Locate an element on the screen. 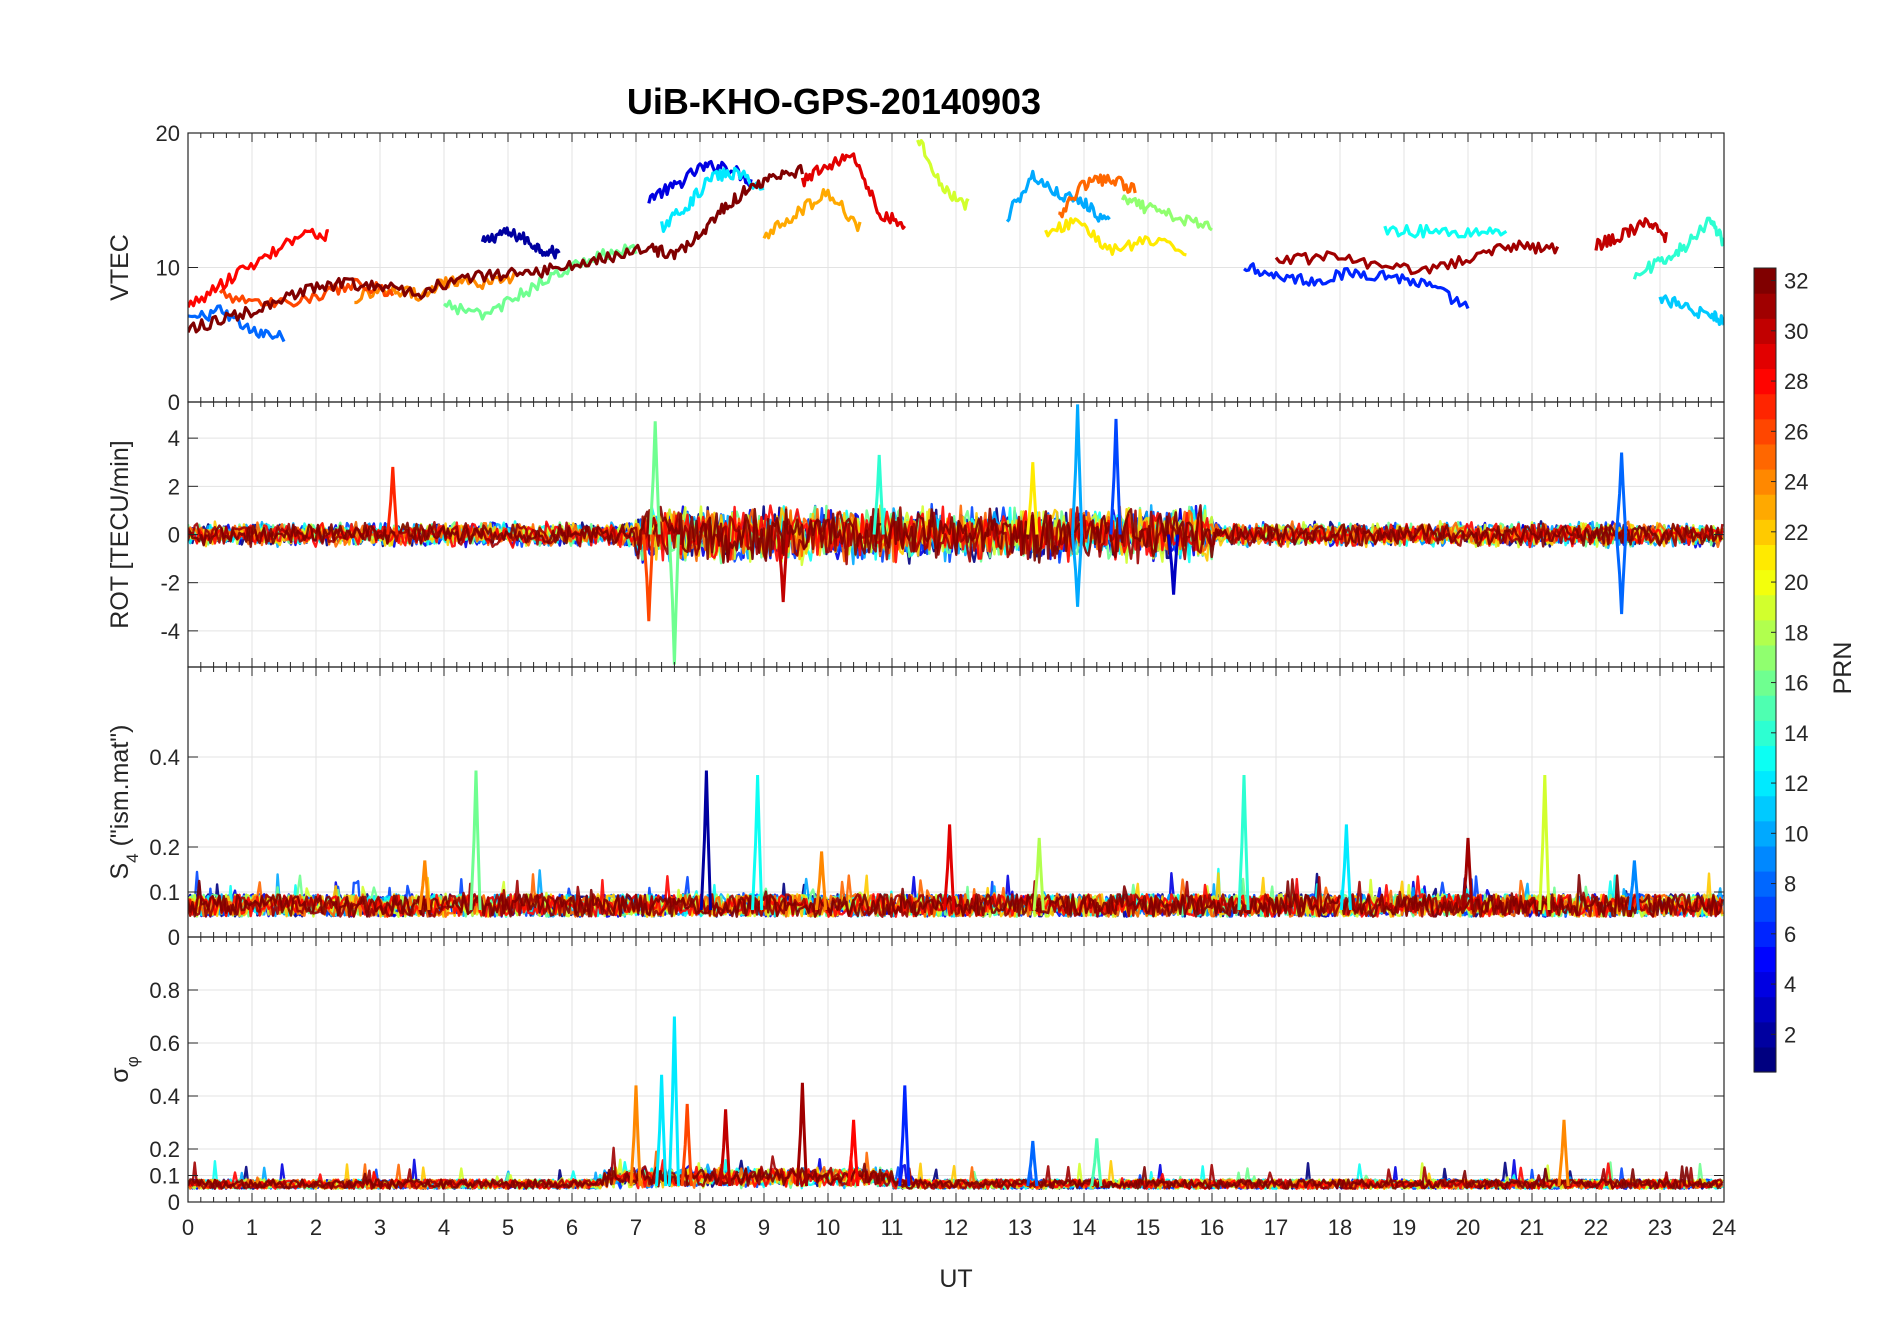 This screenshot has width=1902, height=1330. y-axis-label-sigma-phi: σφ is located at coordinates (124, 1069).